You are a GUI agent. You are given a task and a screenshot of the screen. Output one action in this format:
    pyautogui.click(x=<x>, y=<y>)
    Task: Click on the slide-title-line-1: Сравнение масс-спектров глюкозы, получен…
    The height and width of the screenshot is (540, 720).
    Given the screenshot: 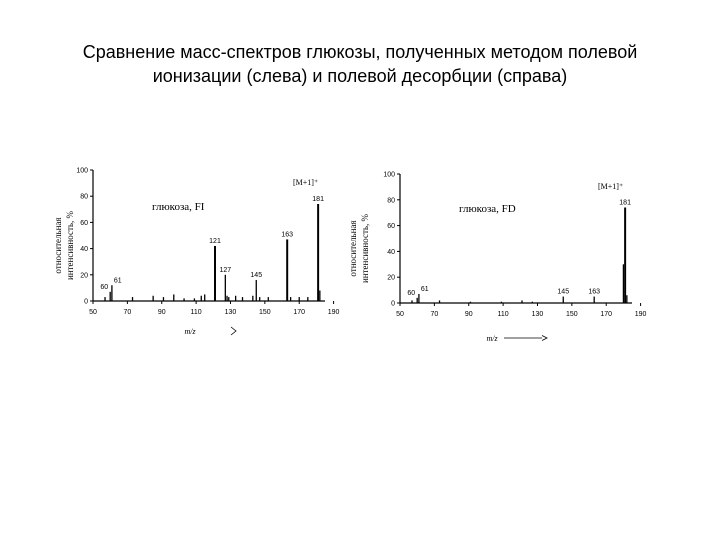 What is the action you would take?
    pyautogui.click(x=360, y=52)
    